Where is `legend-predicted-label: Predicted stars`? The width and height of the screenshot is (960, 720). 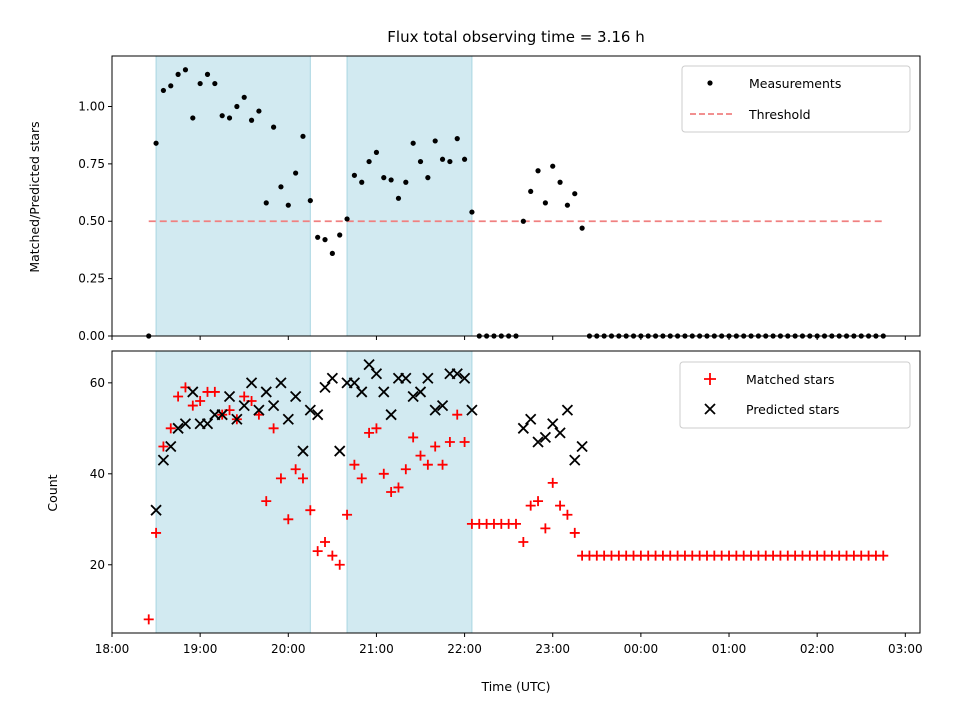
legend-predicted-label: Predicted stars is located at coordinates (792, 409).